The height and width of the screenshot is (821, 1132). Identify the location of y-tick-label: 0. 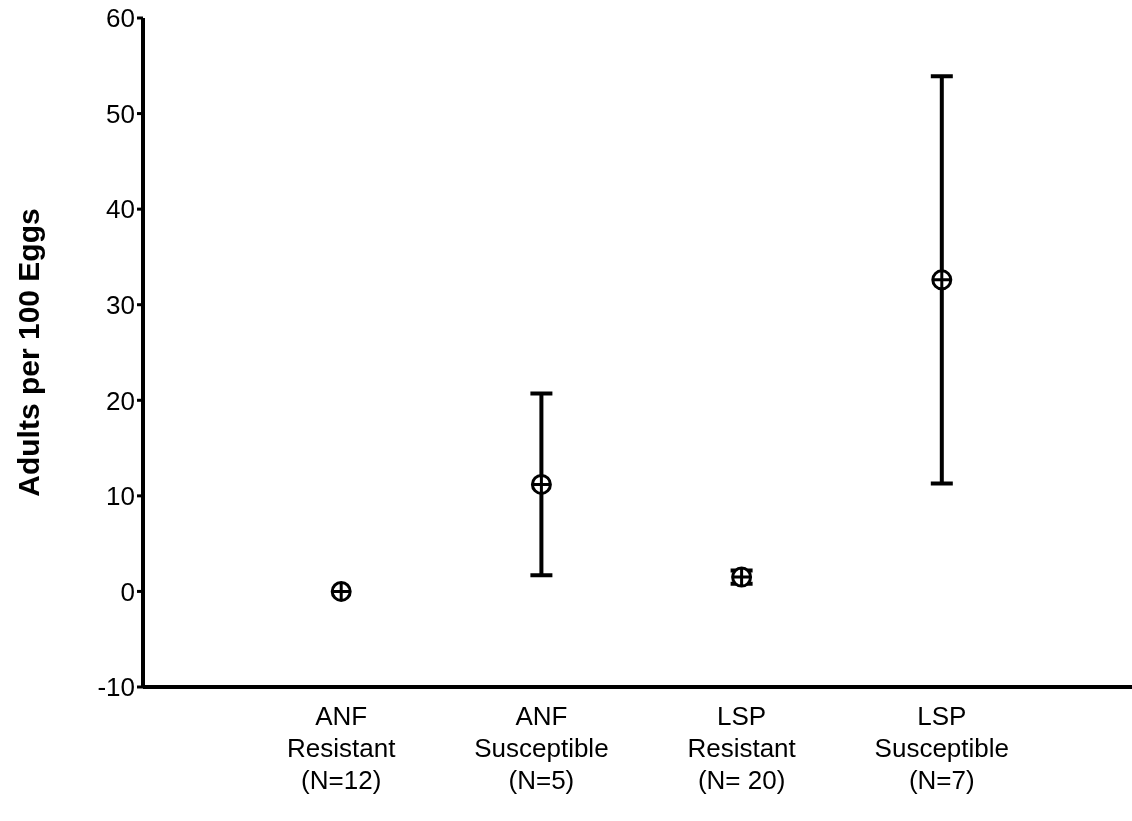
(127, 591).